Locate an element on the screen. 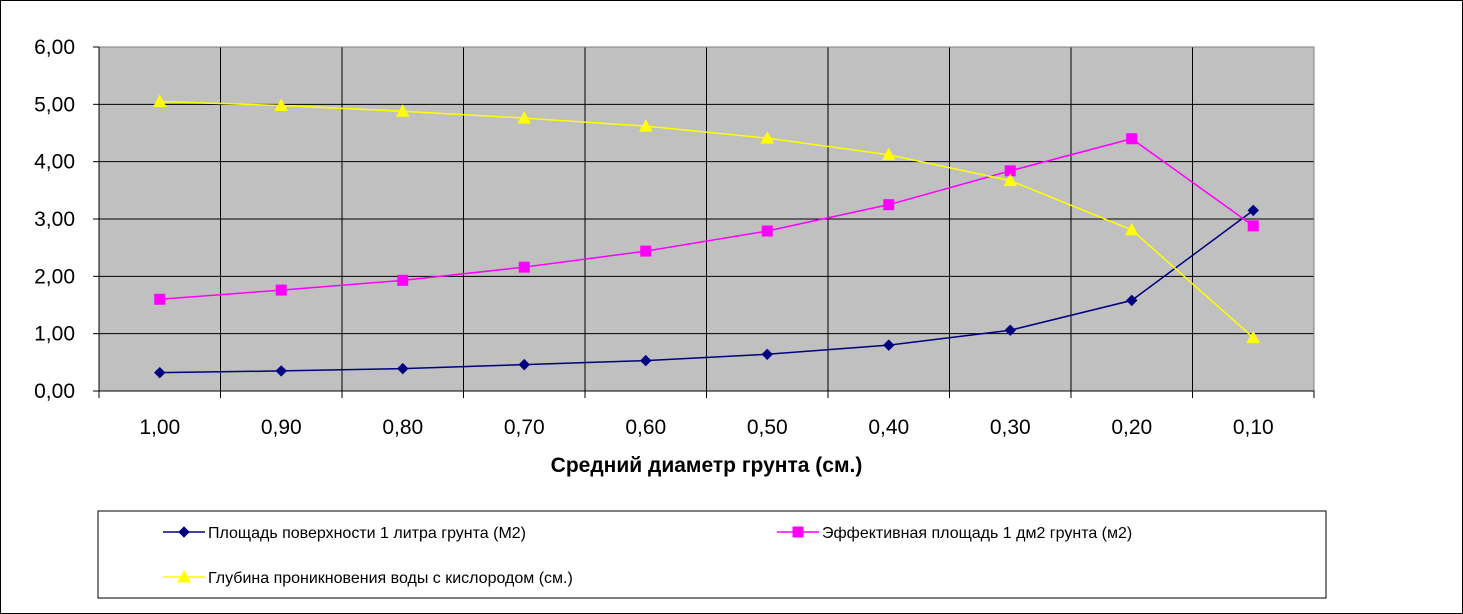 This screenshot has width=1463, height=614. x-tick-label: 0,70 is located at coordinates (524, 427).